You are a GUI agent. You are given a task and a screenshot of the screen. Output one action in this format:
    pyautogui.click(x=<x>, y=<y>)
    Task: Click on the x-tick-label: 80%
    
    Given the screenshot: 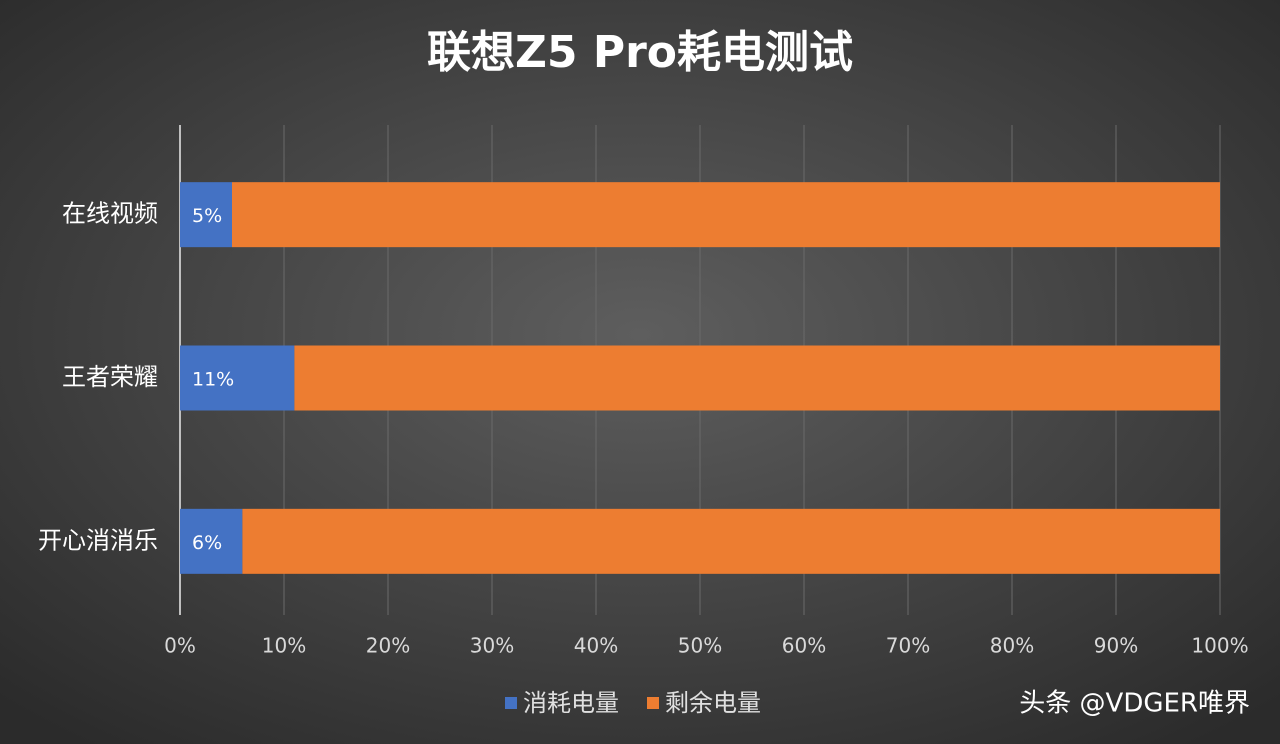 What is the action you would take?
    pyautogui.click(x=1012, y=646)
    